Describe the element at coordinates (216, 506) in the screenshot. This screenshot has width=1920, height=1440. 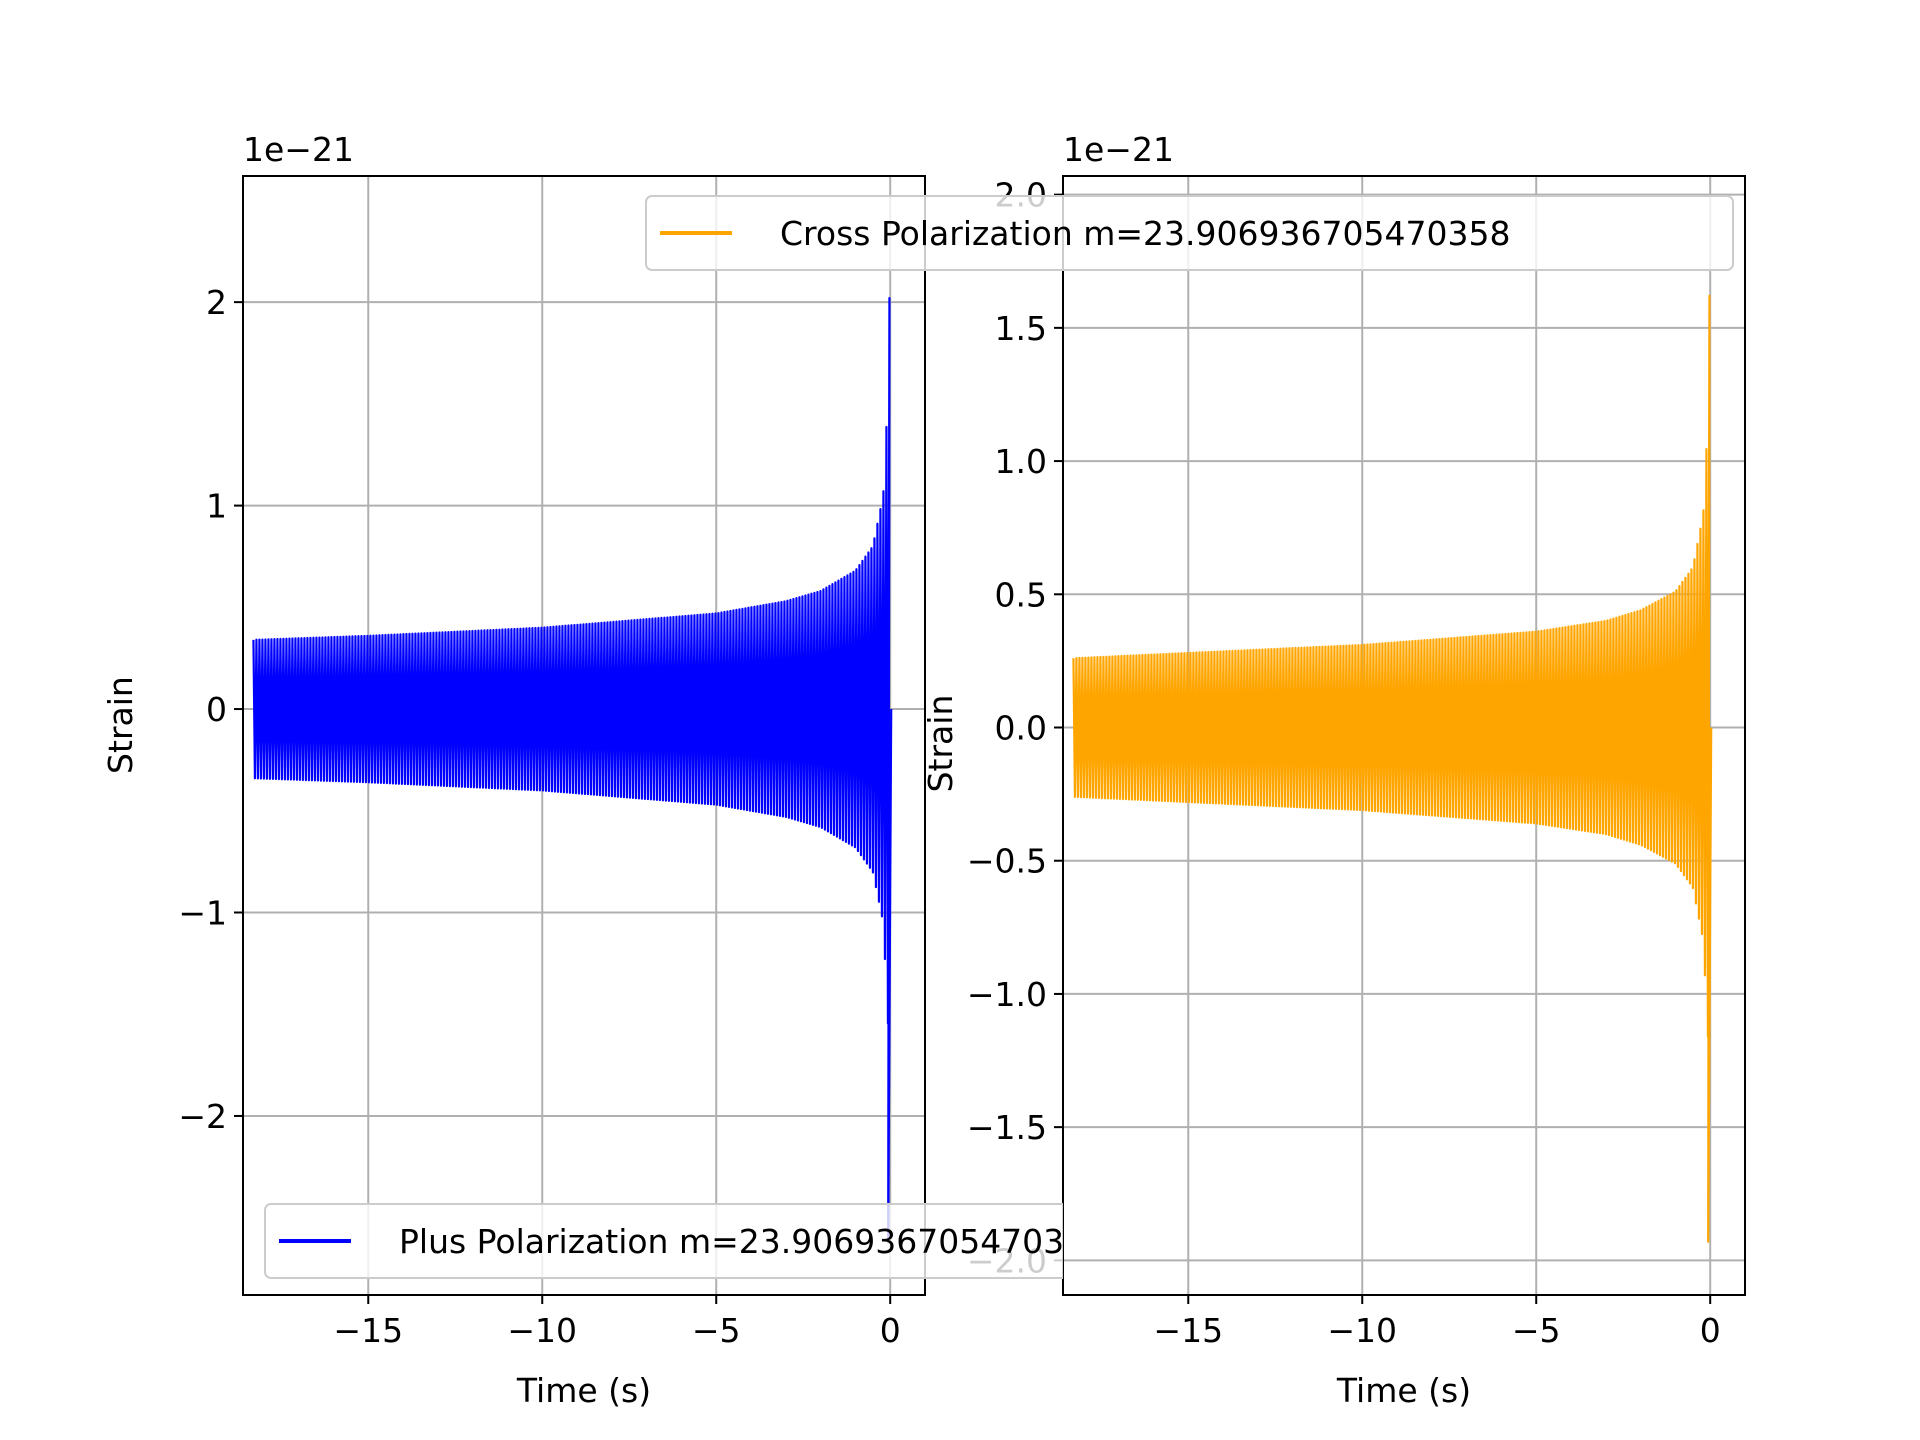
I see `y-tick-label: 1` at that location.